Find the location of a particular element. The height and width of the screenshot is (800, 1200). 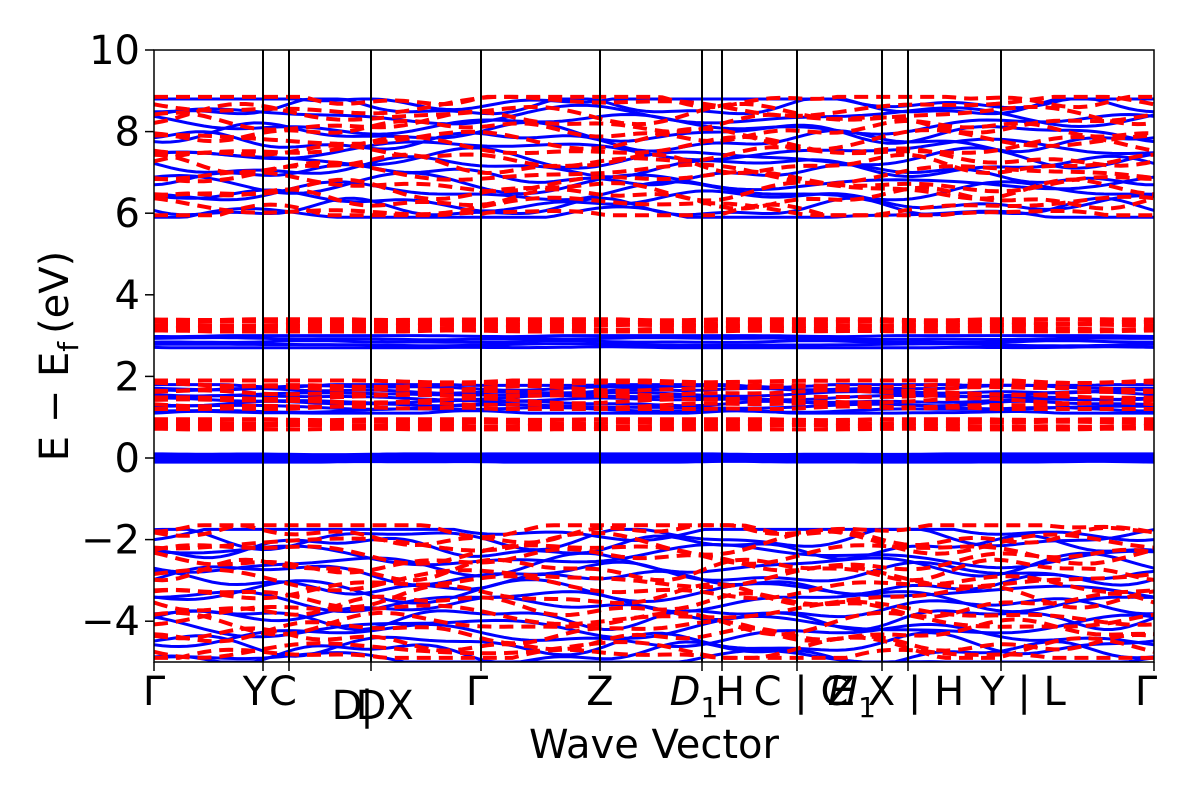

x-tick-label: X | H is located at coordinates (916, 692).